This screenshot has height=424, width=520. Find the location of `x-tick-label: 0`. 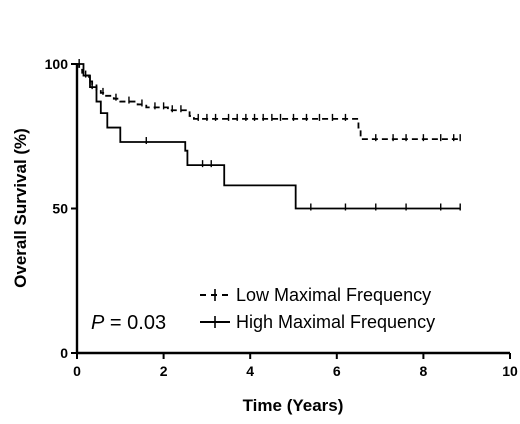

x-tick-label: 0 is located at coordinates (77, 371).